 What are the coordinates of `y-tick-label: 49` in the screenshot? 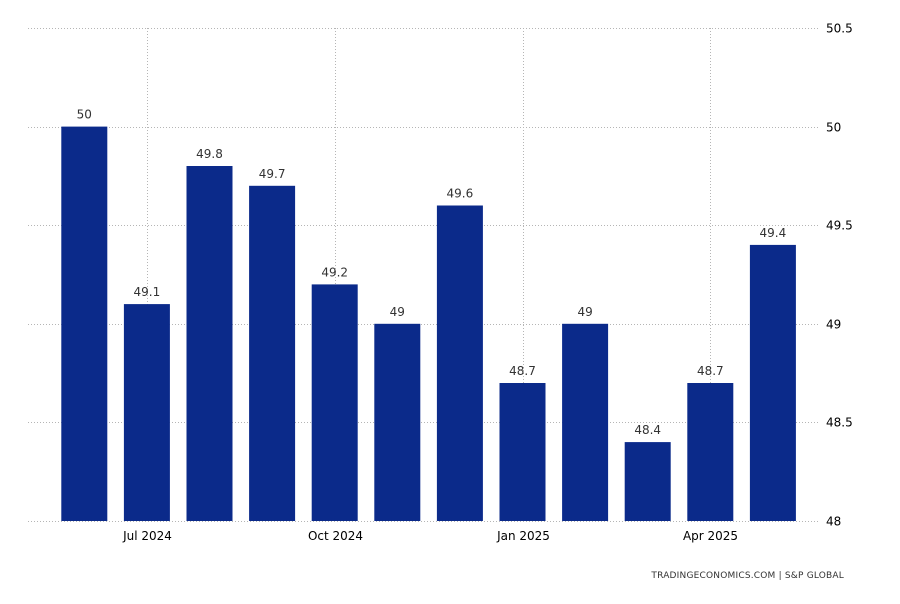 It's located at (833, 325).